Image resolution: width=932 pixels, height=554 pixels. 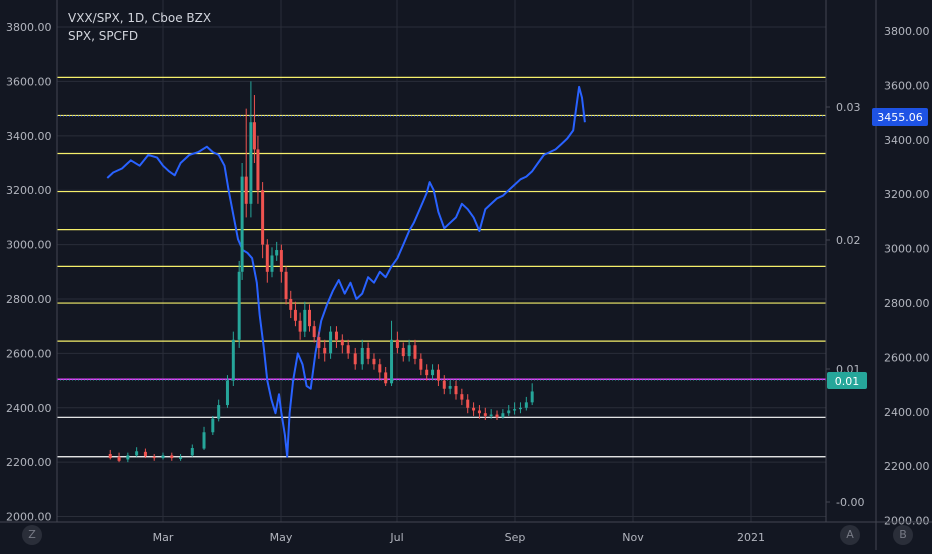 I want to click on right-axis-tick: 3000.00, so click(x=907, y=249).